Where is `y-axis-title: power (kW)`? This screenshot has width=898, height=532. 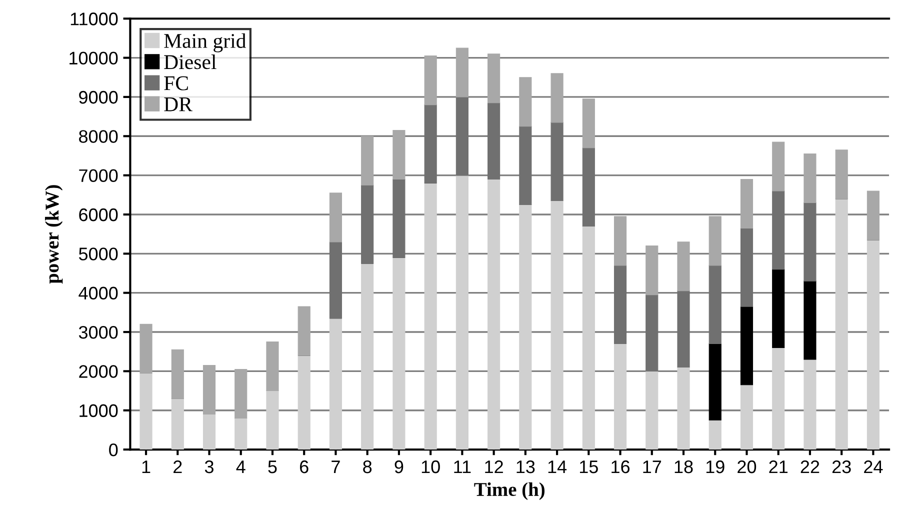 y-axis-title: power (kW) is located at coordinates (54, 234).